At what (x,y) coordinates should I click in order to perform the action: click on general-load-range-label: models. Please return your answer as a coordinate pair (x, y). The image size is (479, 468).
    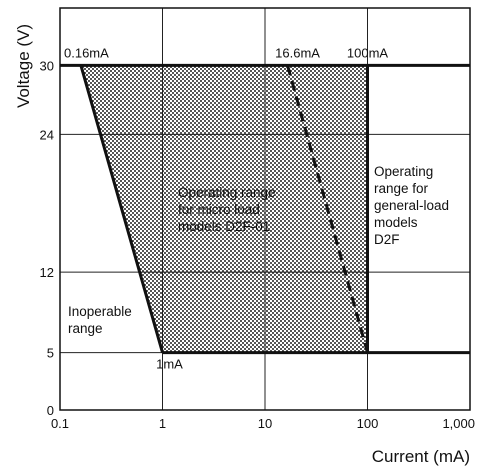
    Looking at the image, I should click on (396, 222).